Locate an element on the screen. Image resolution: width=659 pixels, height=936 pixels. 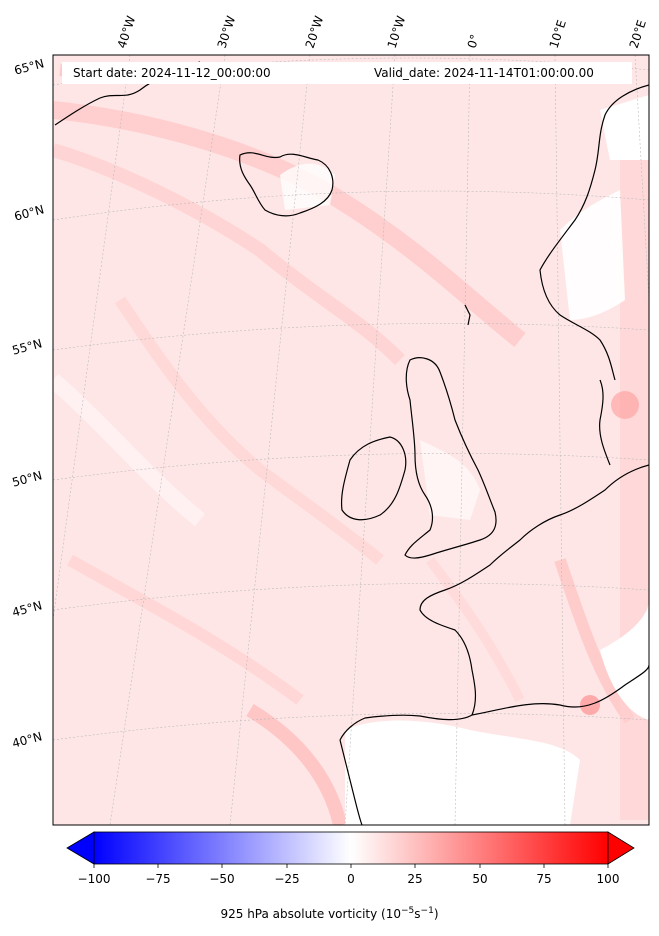
cb-tick-label: −100 is located at coordinates (94, 879).